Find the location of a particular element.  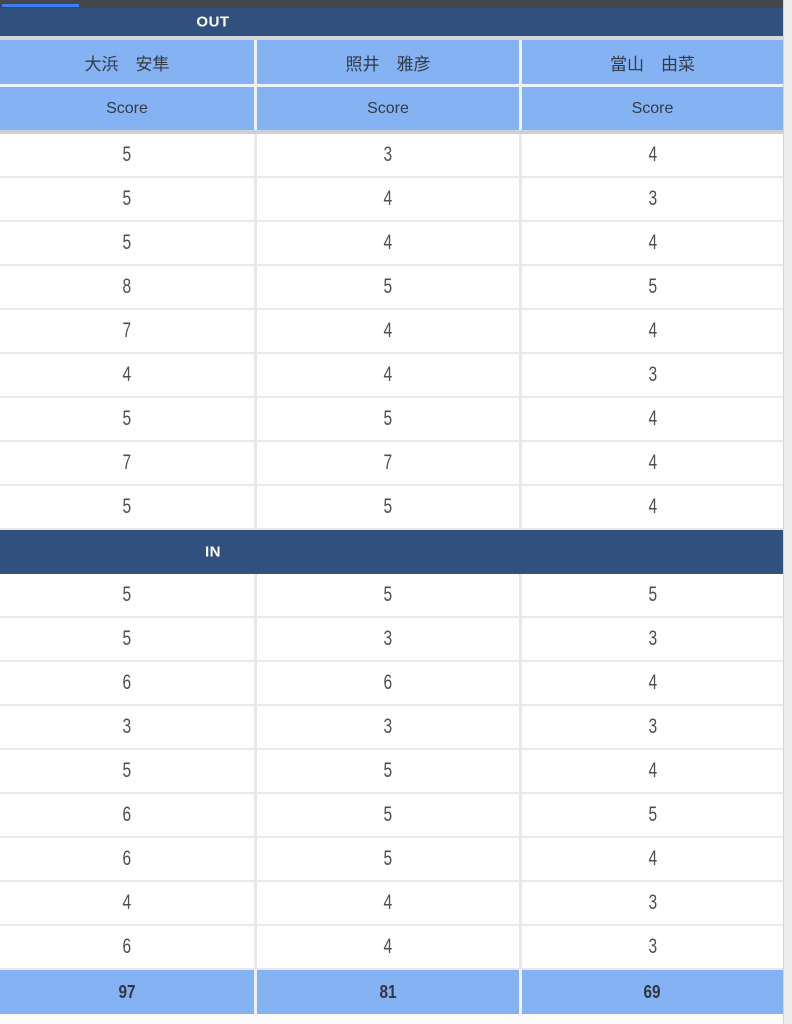

score-row: 6 5 4 is located at coordinates (391, 860).